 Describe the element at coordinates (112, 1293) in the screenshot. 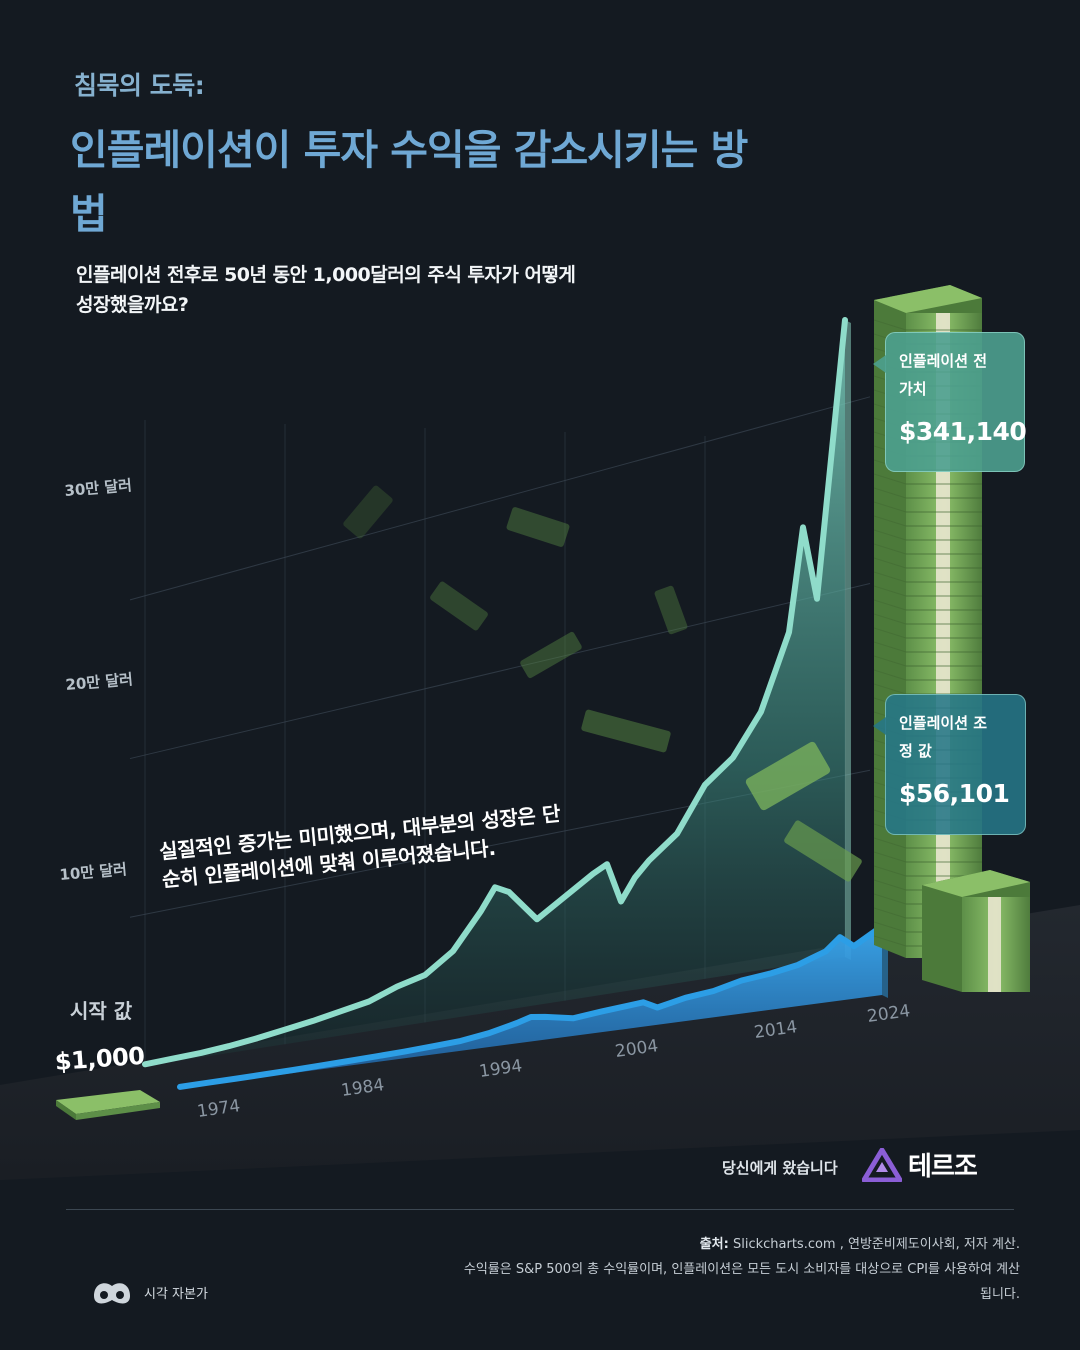

I see `visual-capitalist-icon` at that location.